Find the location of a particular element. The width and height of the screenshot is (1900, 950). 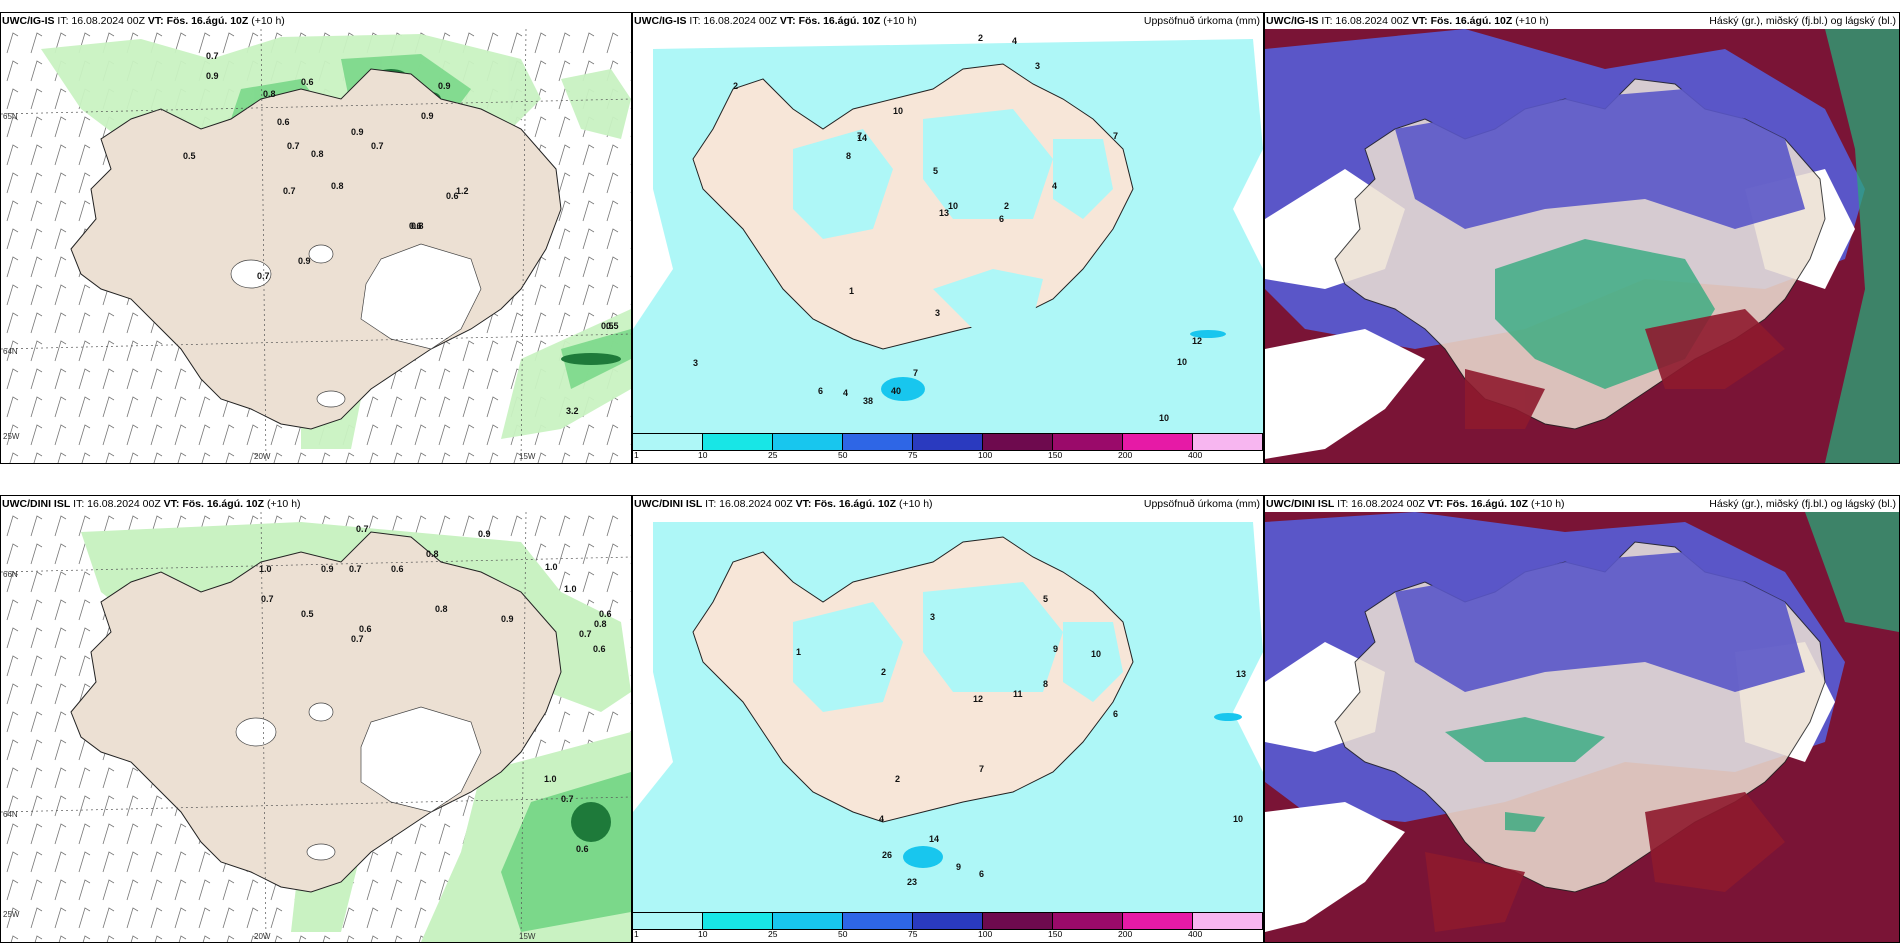

precip-color-legend: 1 10 25 50 75 100 150 200 400 is located at coordinates (948, 927).